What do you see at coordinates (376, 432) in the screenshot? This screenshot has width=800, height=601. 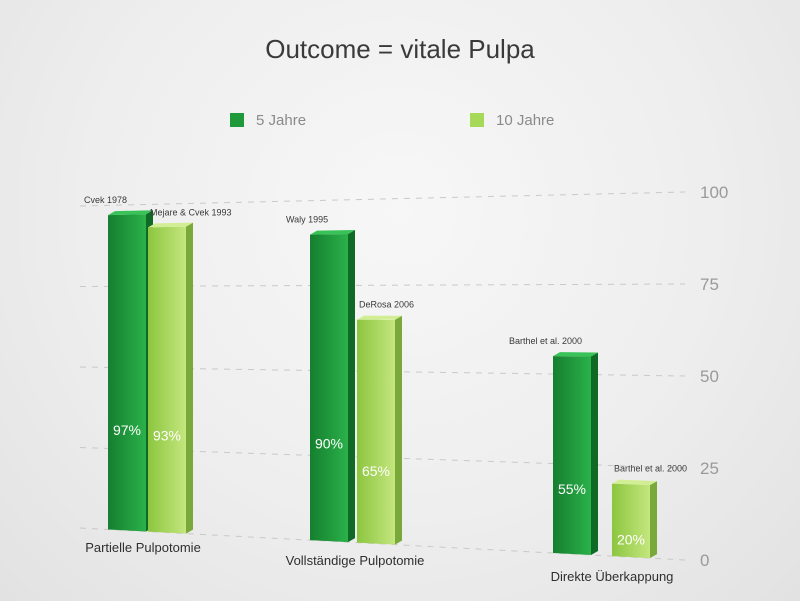 I see `bar-10-jahre-vollstaendige` at bounding box center [376, 432].